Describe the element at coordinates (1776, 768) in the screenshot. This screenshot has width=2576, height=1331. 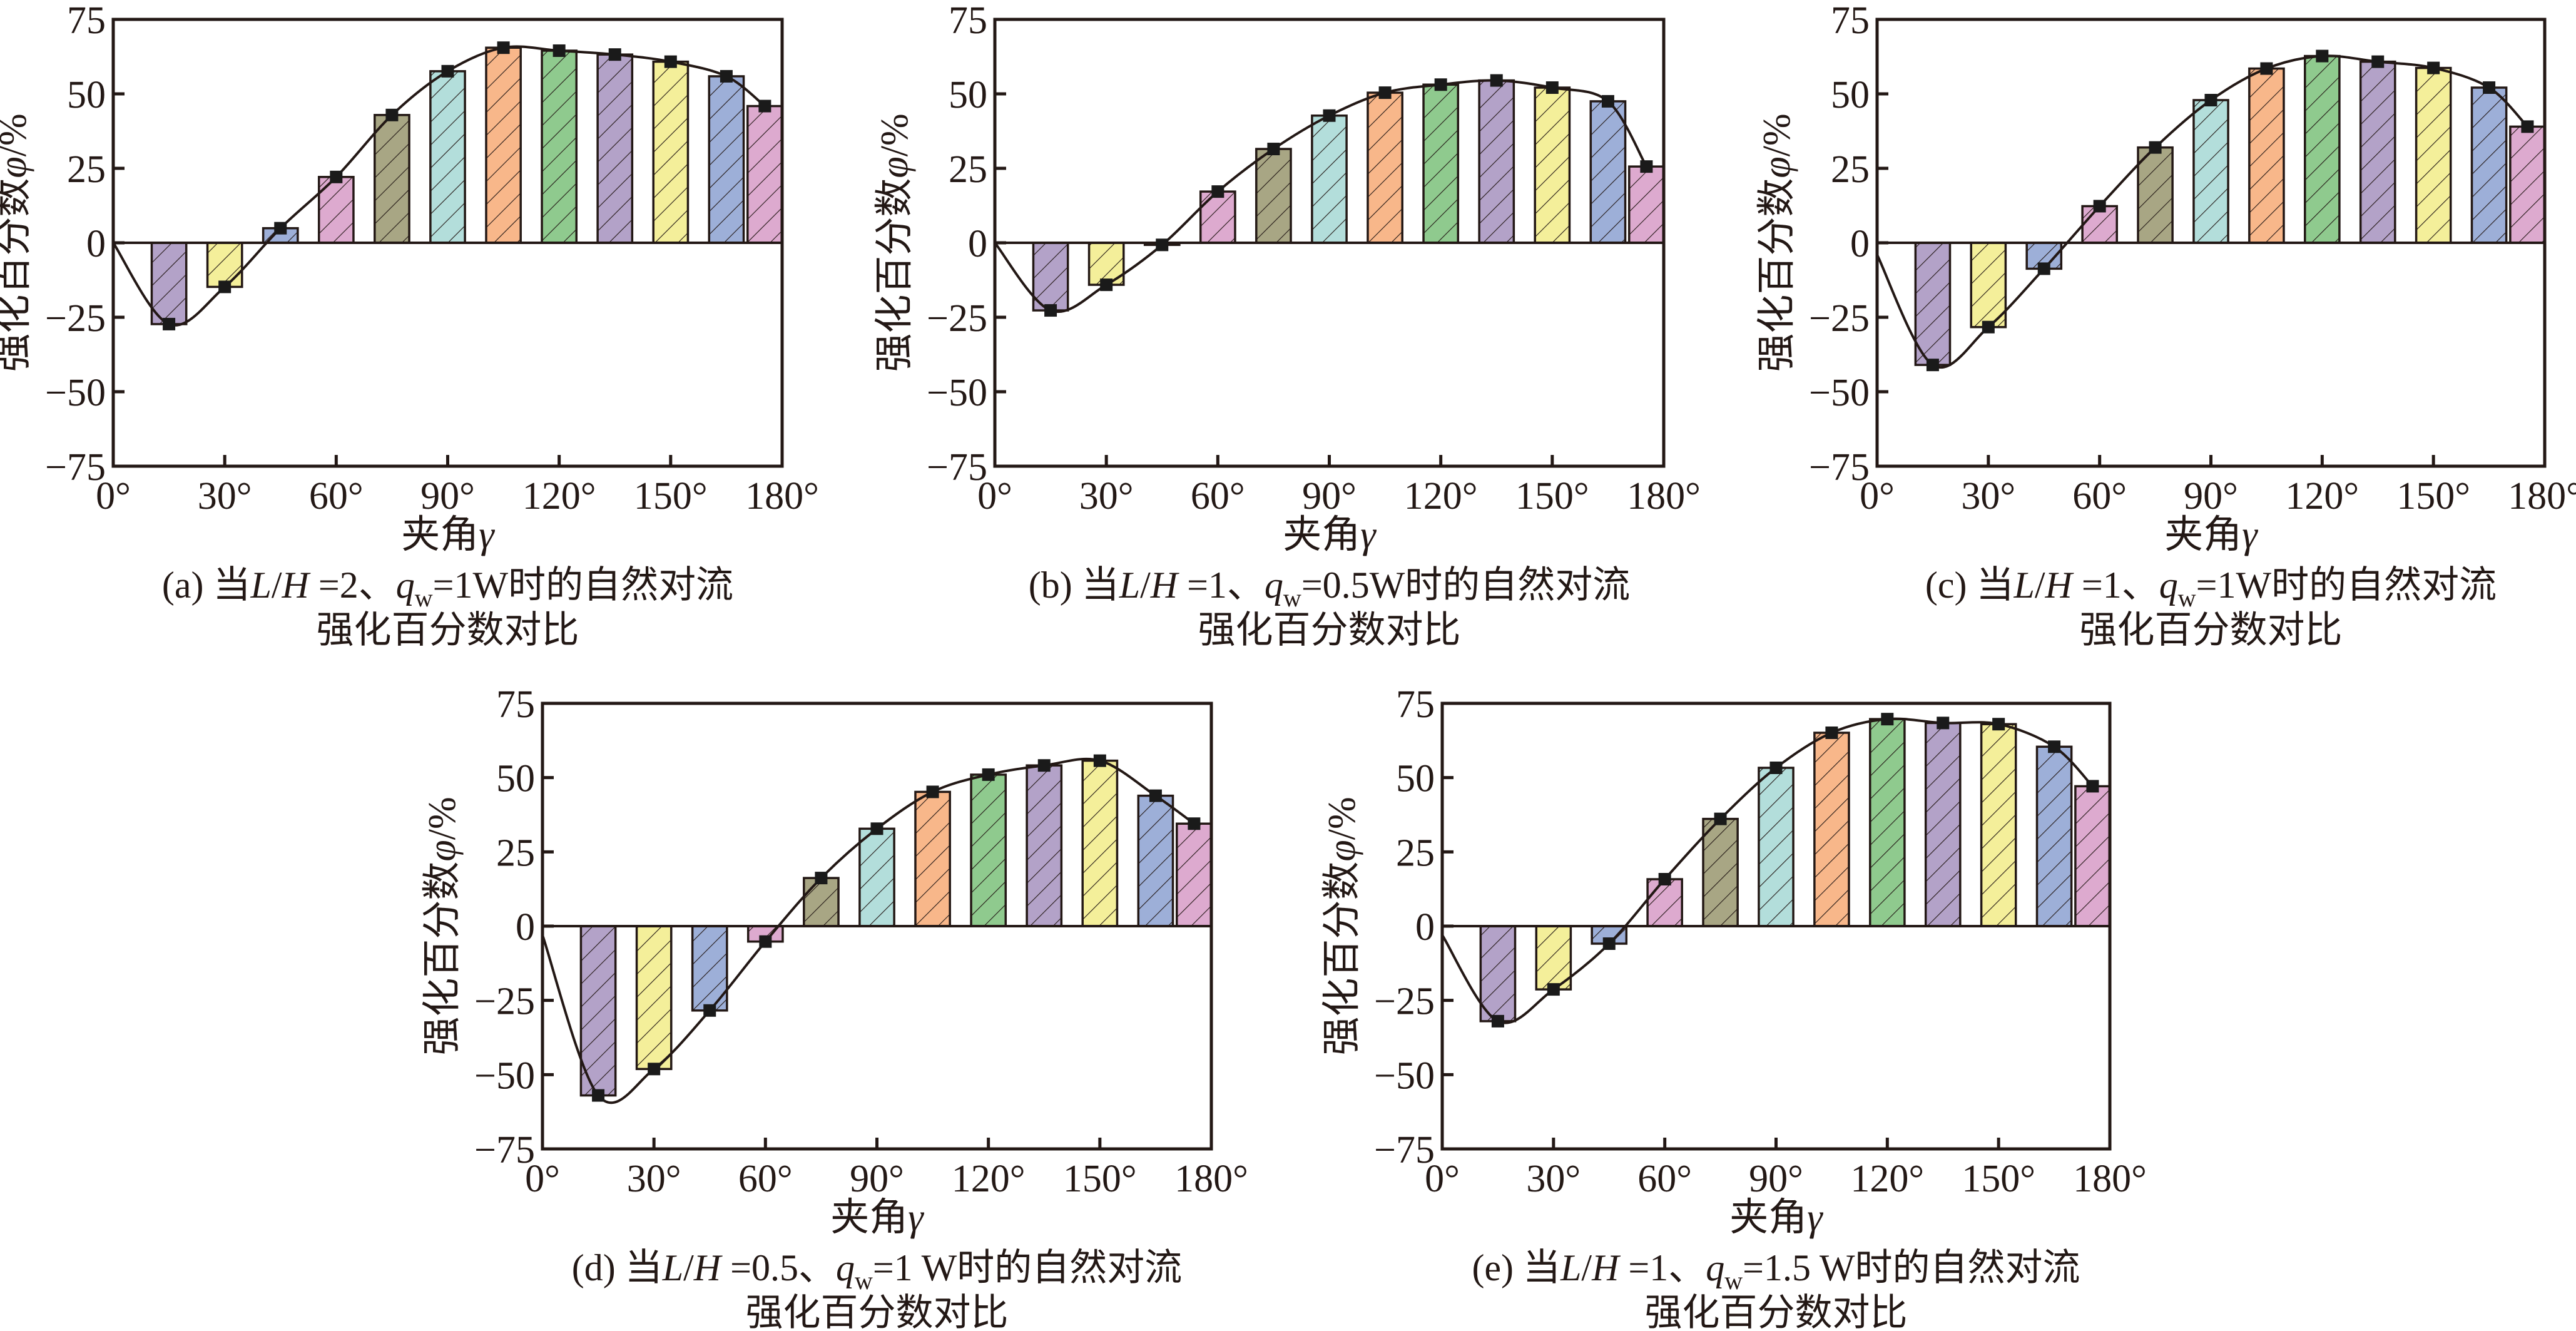
I see `data-marker-90deg` at that location.